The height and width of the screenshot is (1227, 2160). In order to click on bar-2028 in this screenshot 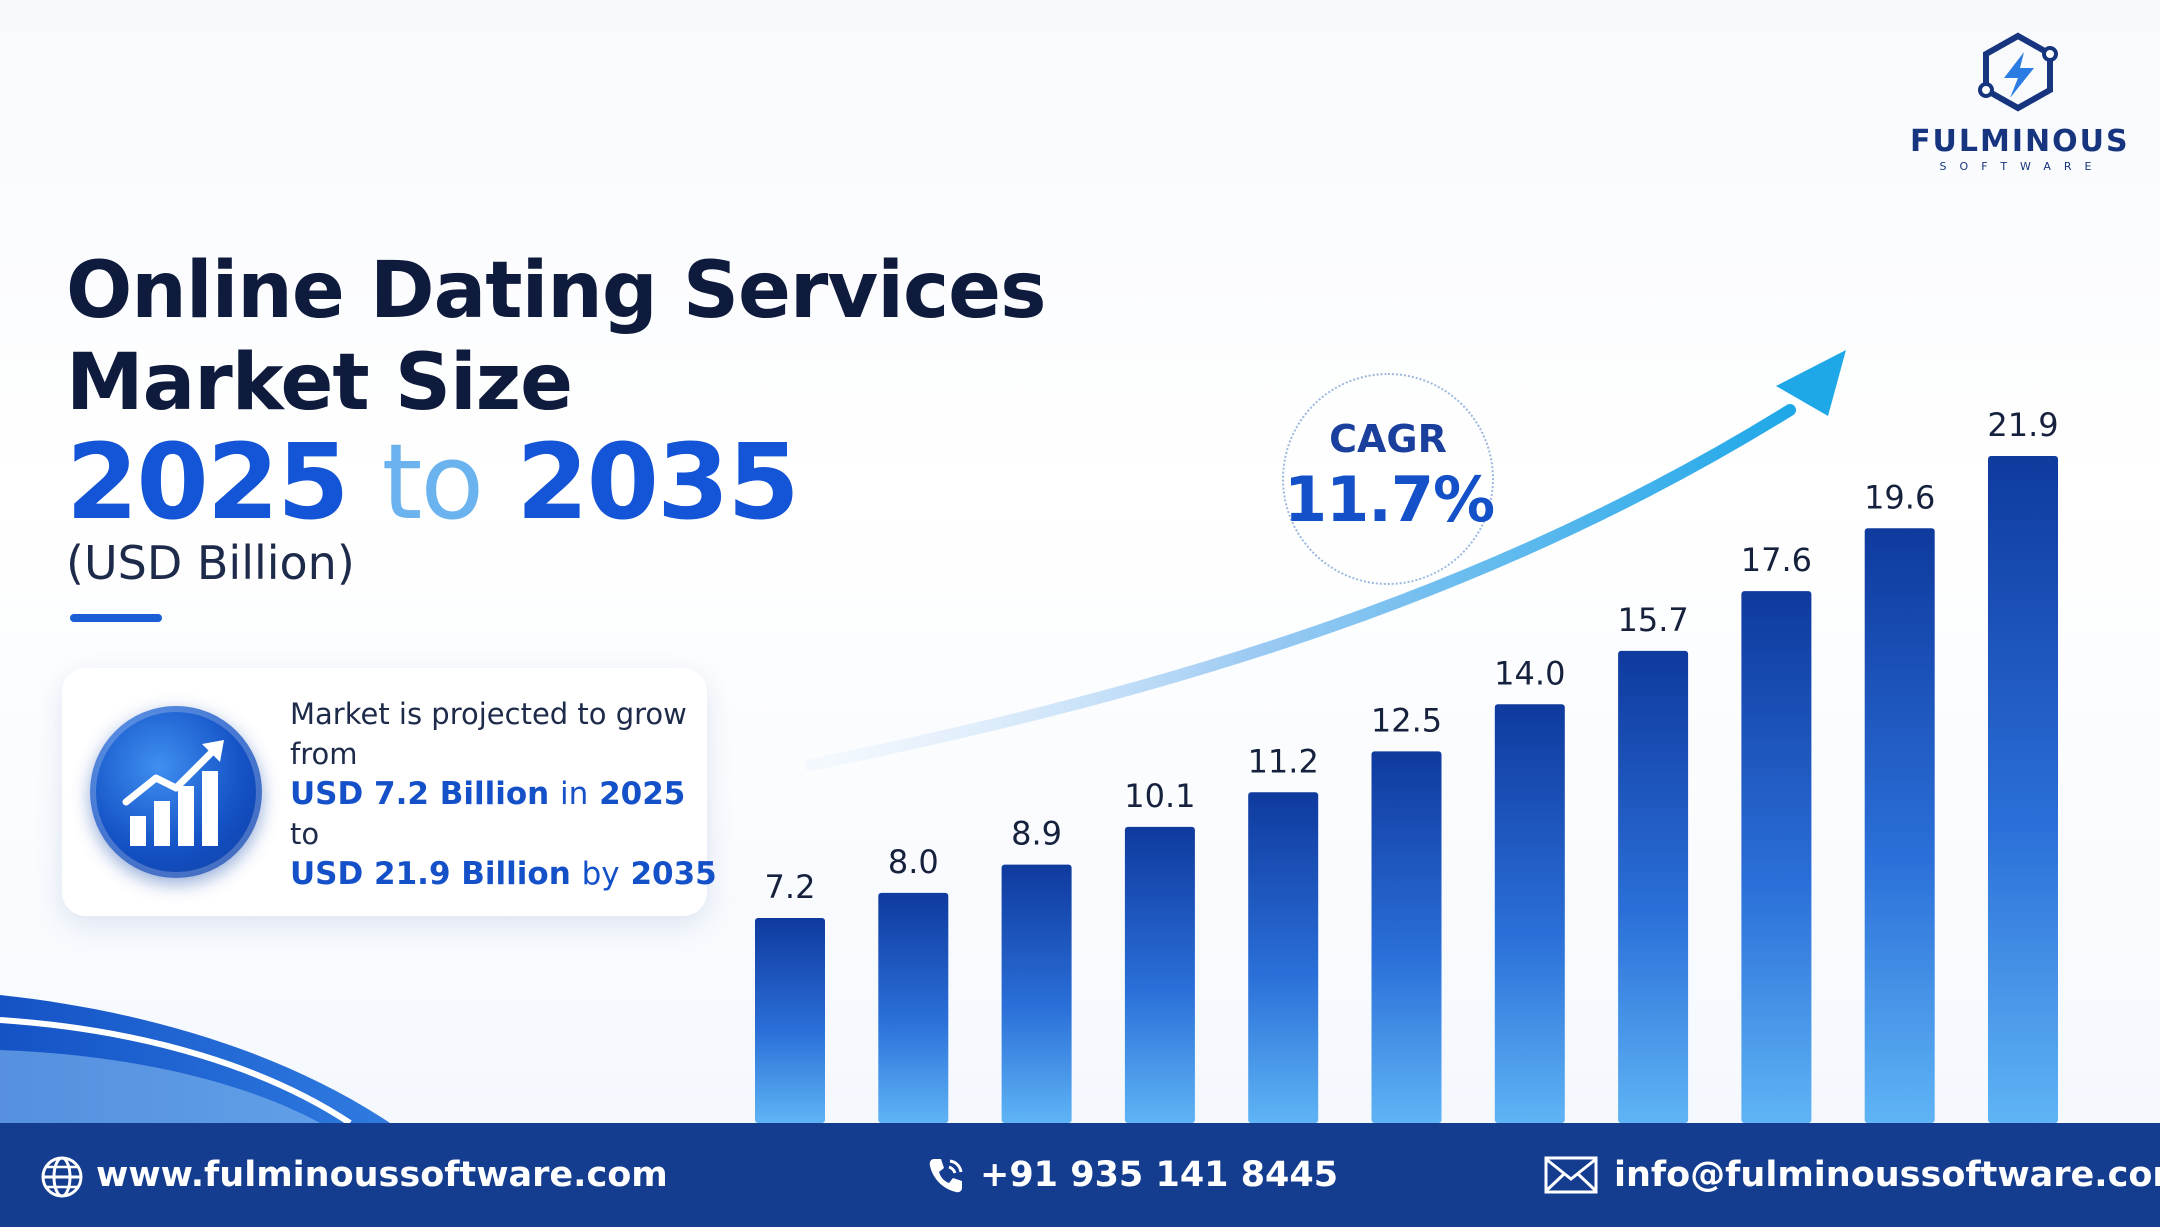, I will do `click(1159, 974)`.